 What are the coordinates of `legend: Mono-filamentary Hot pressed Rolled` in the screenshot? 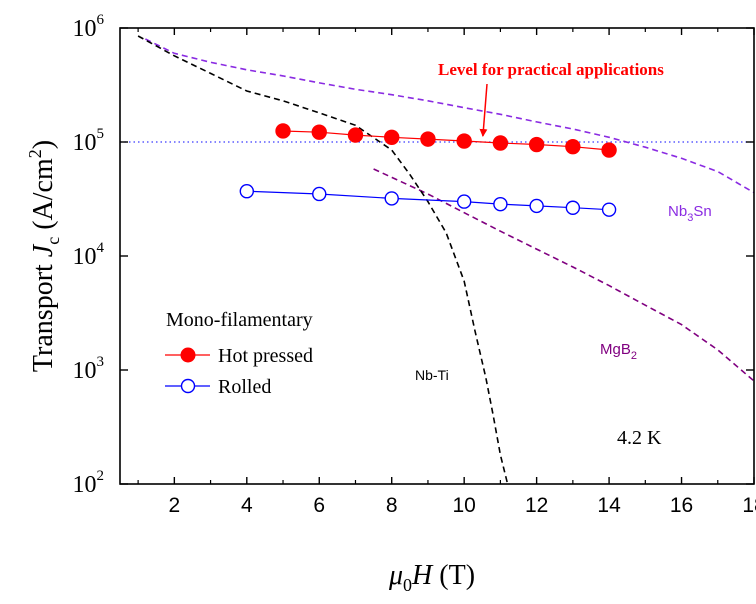 It's located at (239, 353).